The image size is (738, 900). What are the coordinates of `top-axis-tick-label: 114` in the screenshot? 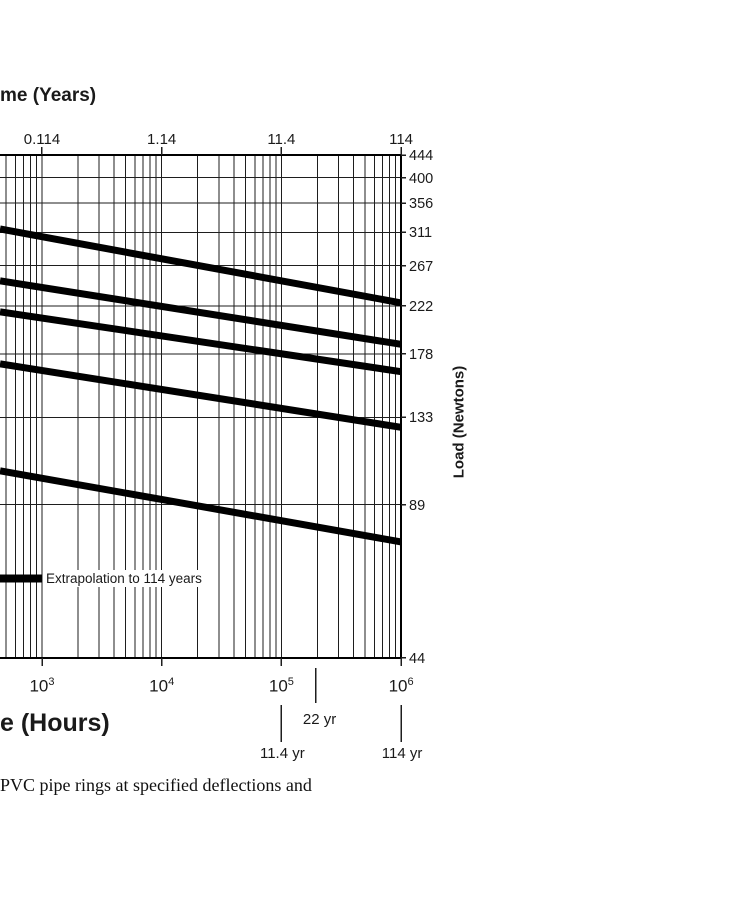 It's located at (401, 139).